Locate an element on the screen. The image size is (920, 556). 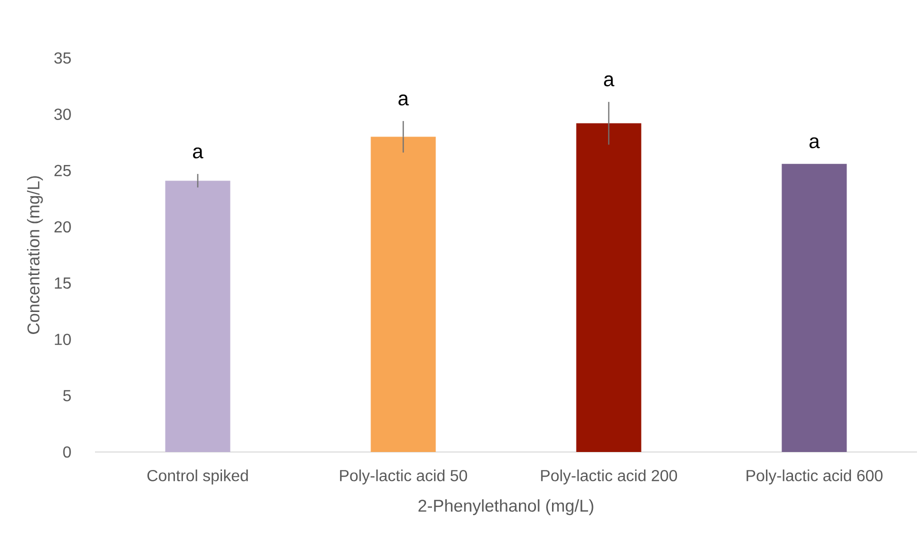
y-axis-title: Concentration (mg/L) is located at coordinates (35, 255).